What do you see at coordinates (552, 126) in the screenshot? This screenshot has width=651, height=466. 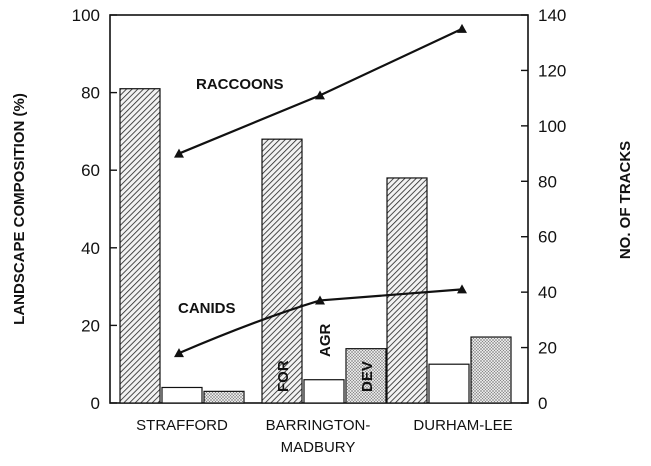 I see `right-tick-label: 100` at bounding box center [552, 126].